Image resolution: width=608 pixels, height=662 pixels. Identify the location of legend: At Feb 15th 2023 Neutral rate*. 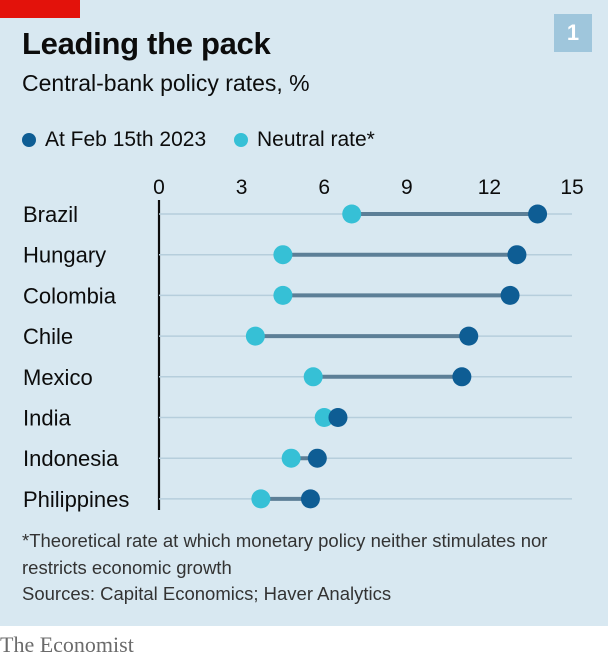
(209, 140).